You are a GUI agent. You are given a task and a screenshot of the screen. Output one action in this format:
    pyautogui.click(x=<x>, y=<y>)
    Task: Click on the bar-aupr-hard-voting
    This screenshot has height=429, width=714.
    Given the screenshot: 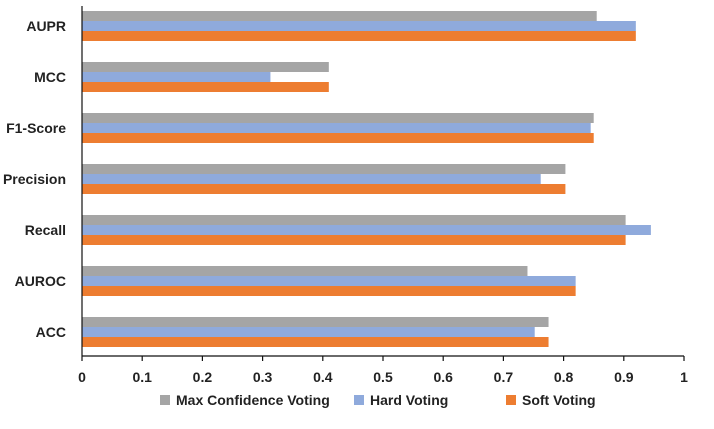 What is the action you would take?
    pyautogui.click(x=359, y=26)
    